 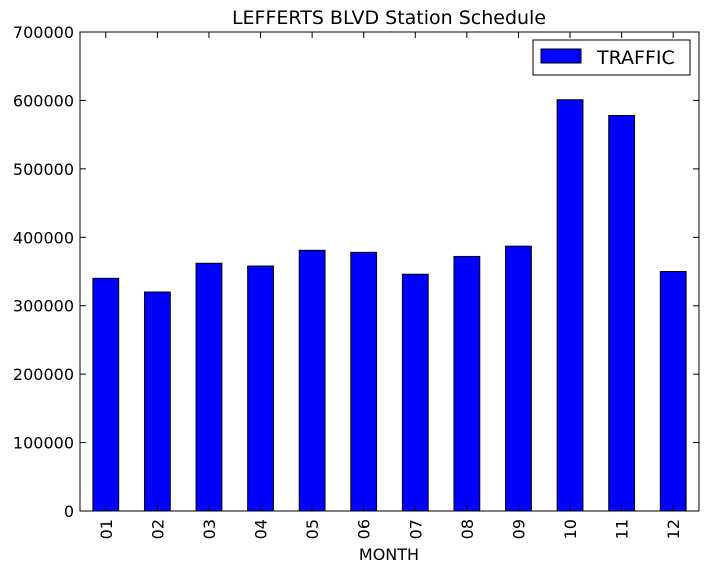 I want to click on x-tick-label: 03, so click(x=209, y=529).